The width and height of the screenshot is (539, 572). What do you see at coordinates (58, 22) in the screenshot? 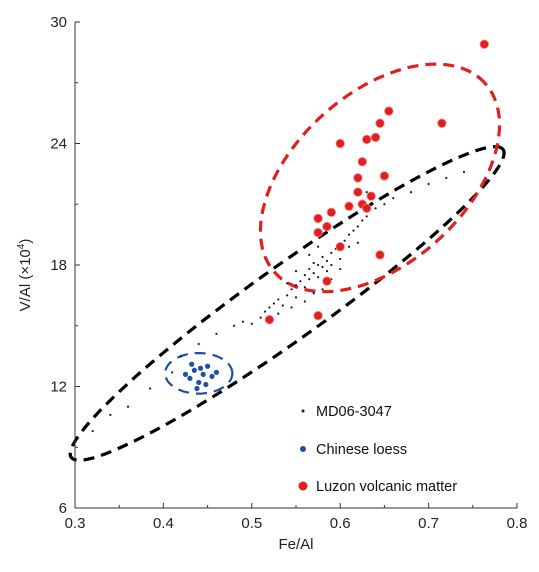
I see `y-tick-label: 30` at bounding box center [58, 22].